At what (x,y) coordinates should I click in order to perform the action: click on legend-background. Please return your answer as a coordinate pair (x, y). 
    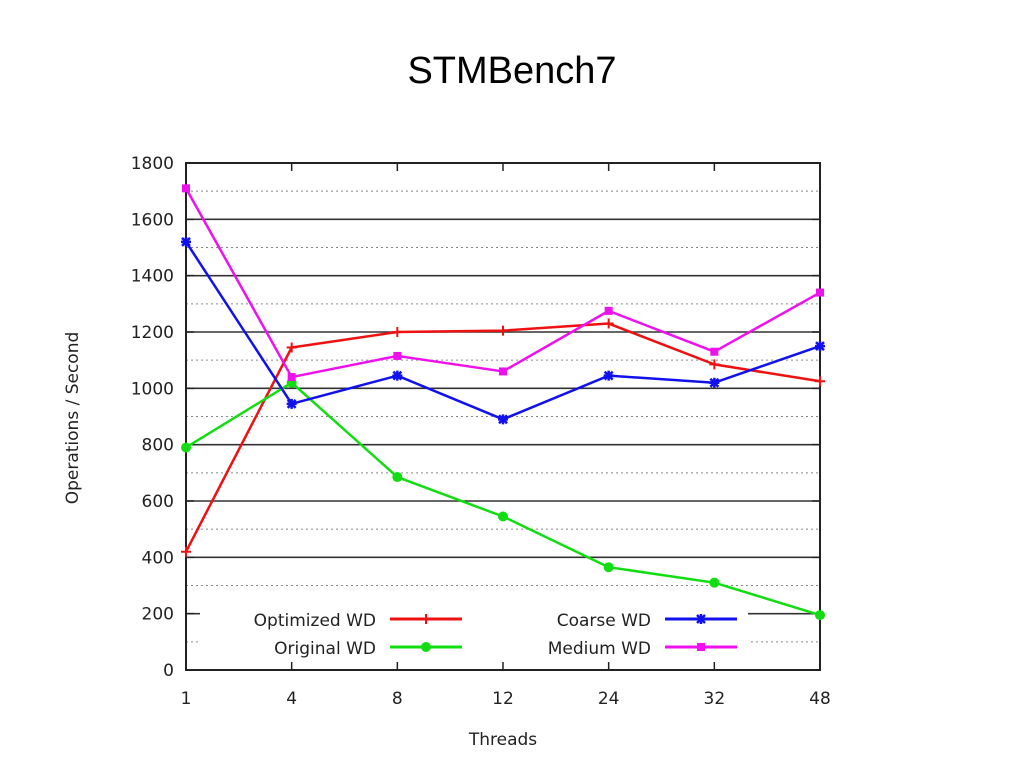
    Looking at the image, I should click on (474, 634).